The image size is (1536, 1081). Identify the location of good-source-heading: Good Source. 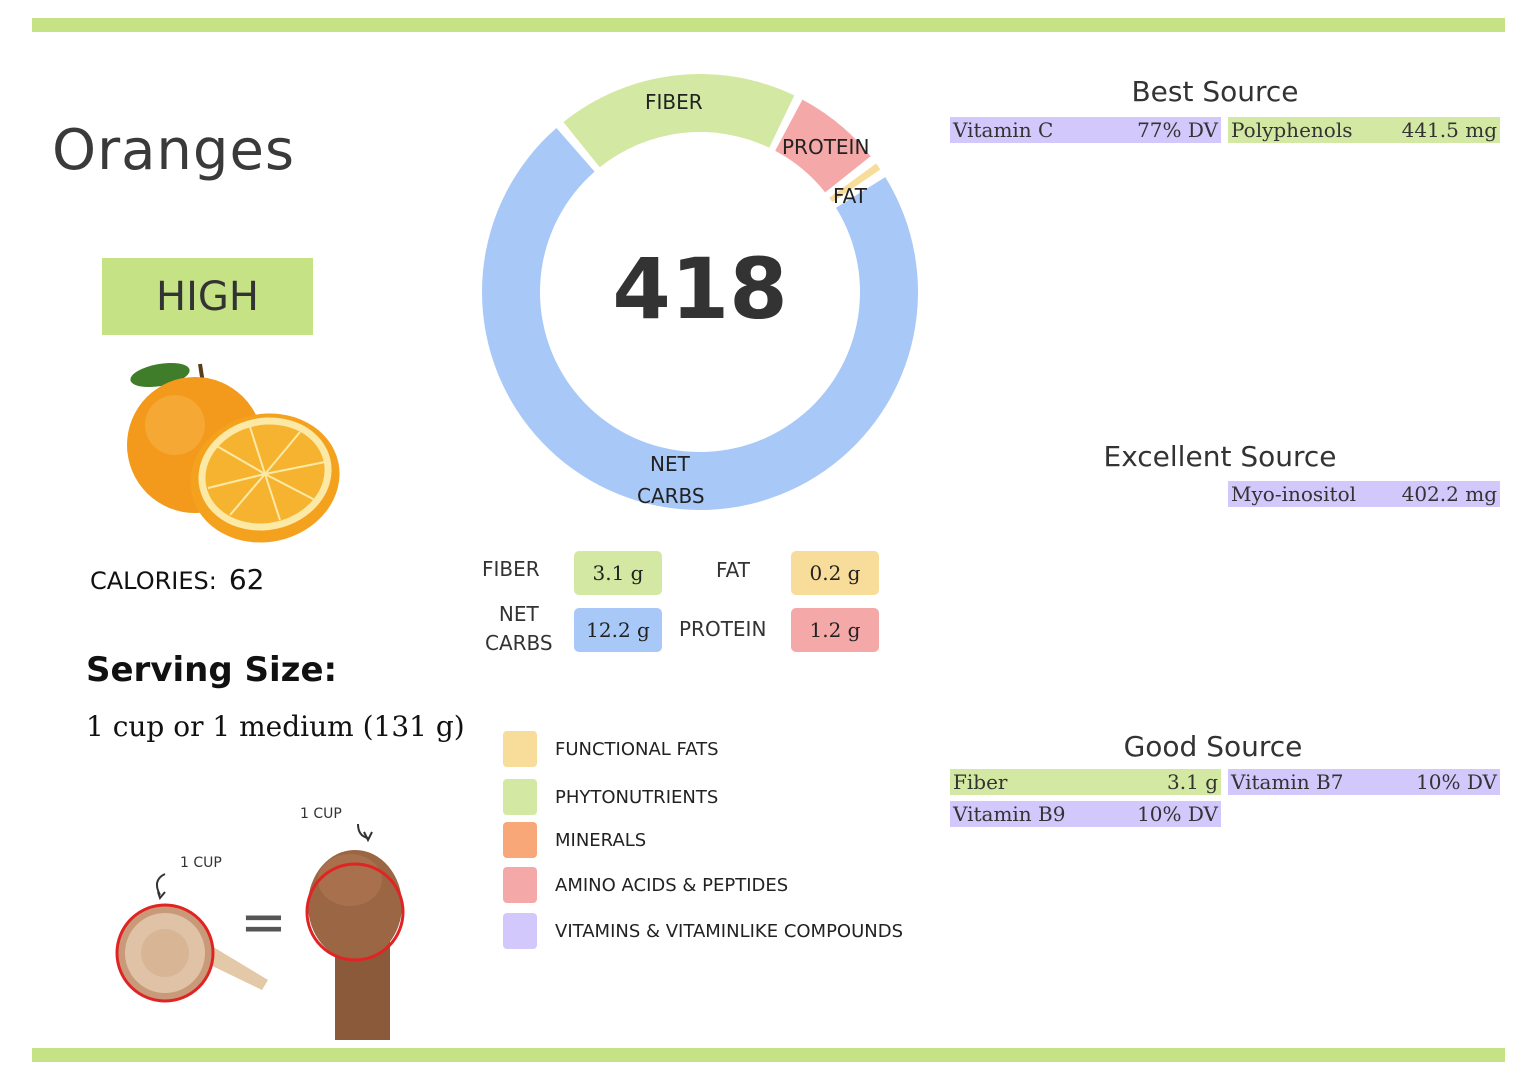
(1213, 746).